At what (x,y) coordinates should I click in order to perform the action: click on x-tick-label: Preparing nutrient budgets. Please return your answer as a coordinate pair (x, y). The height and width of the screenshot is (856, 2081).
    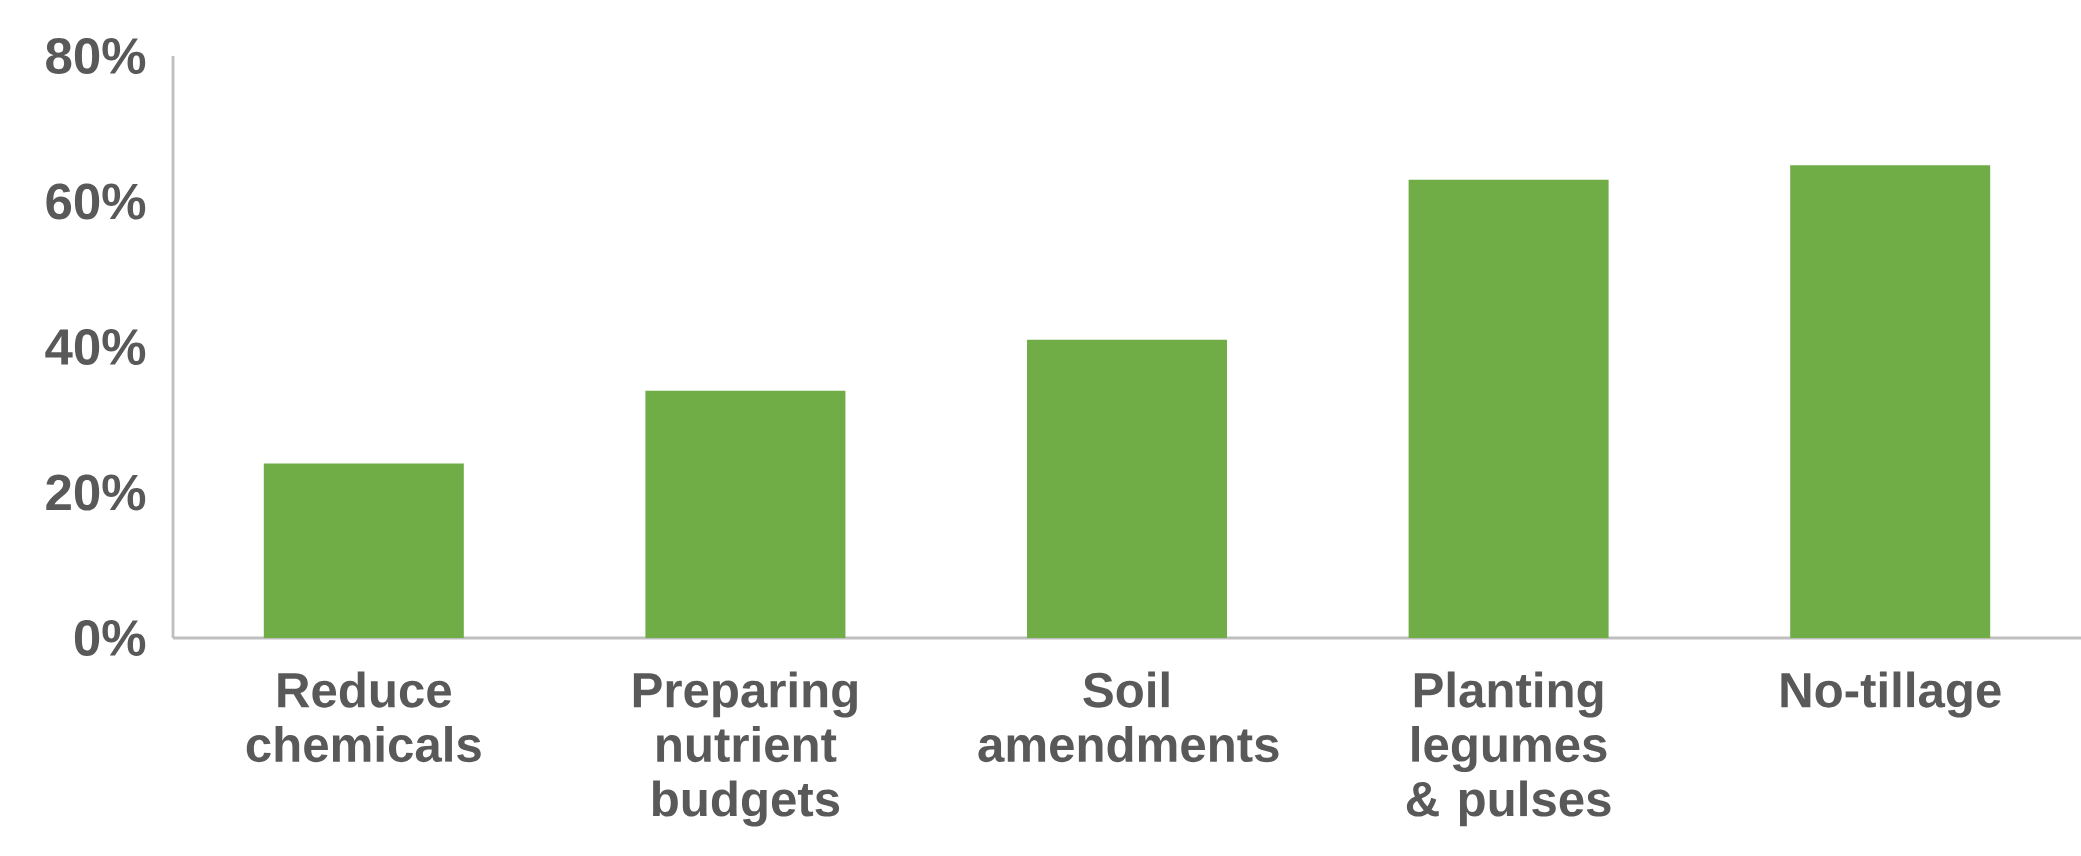
    Looking at the image, I should click on (745, 749).